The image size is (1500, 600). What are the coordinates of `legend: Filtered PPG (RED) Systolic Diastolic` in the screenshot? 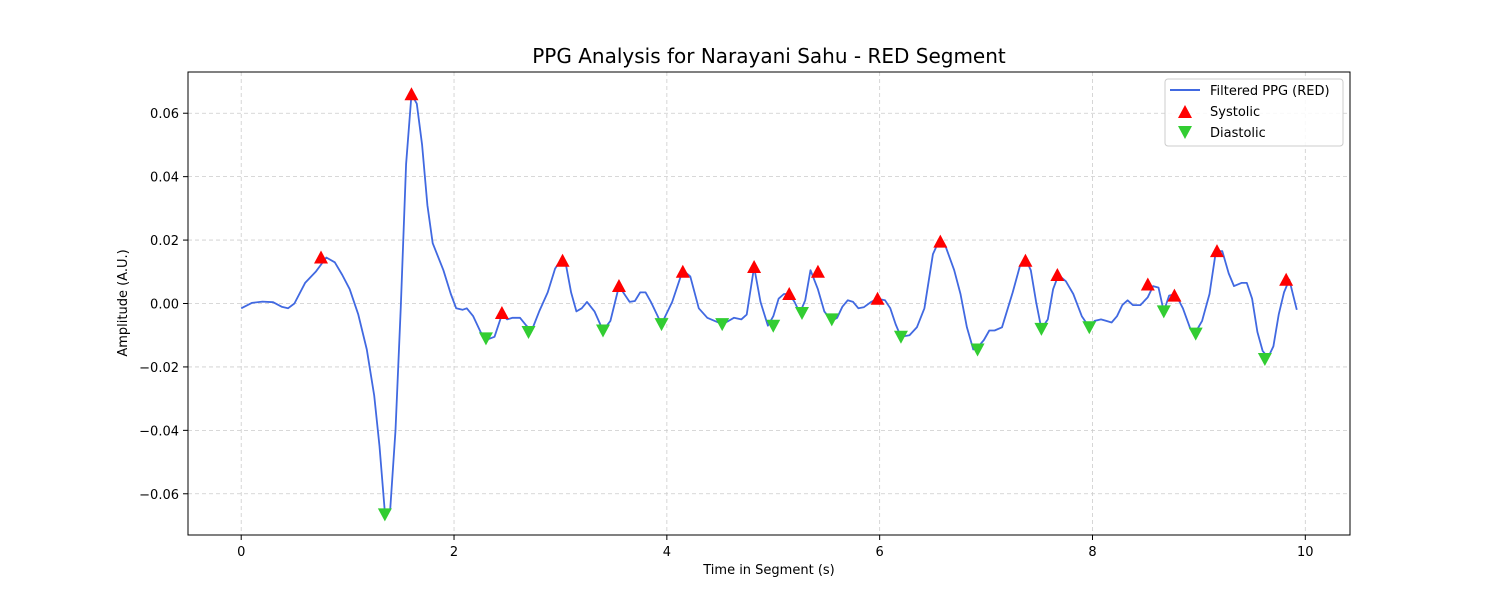 It's located at (1254, 112).